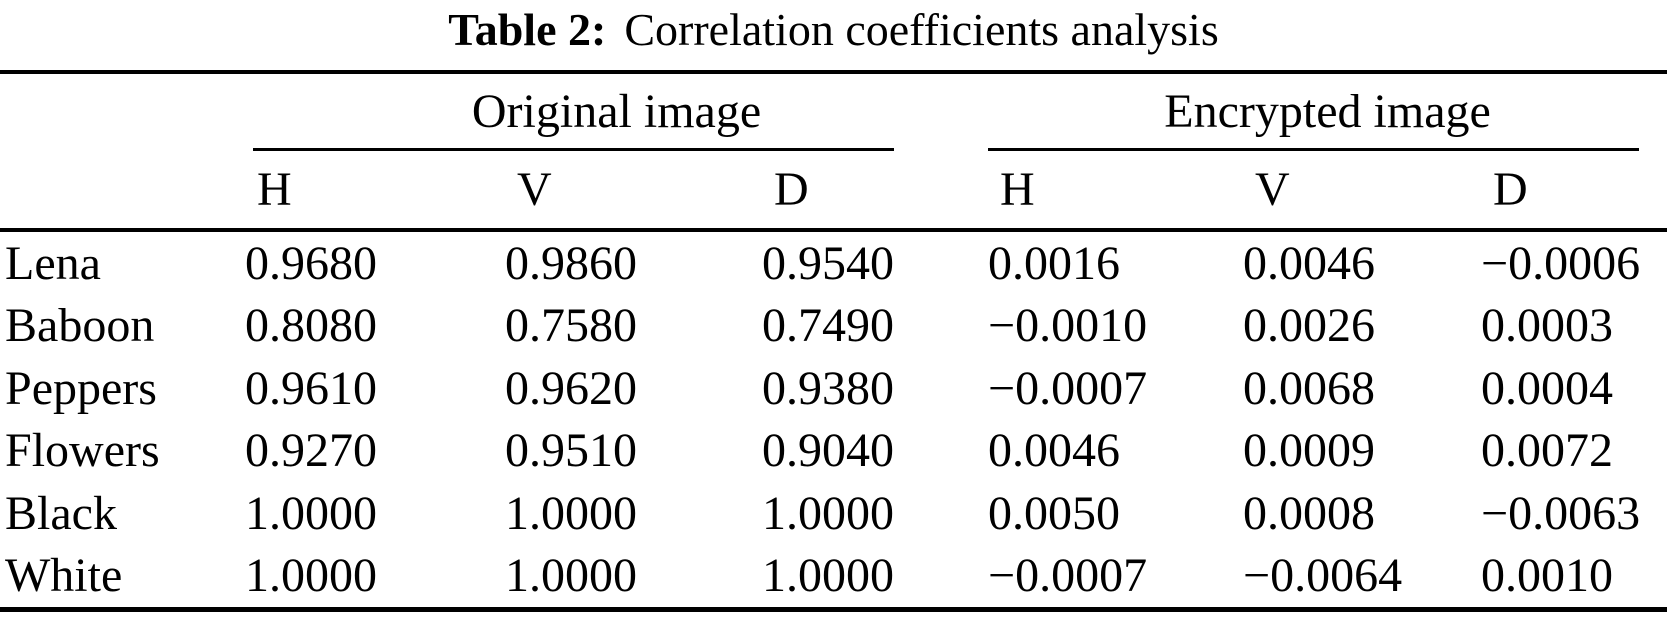  What do you see at coordinates (61, 513) in the screenshot?
I see `row-label: Black` at bounding box center [61, 513].